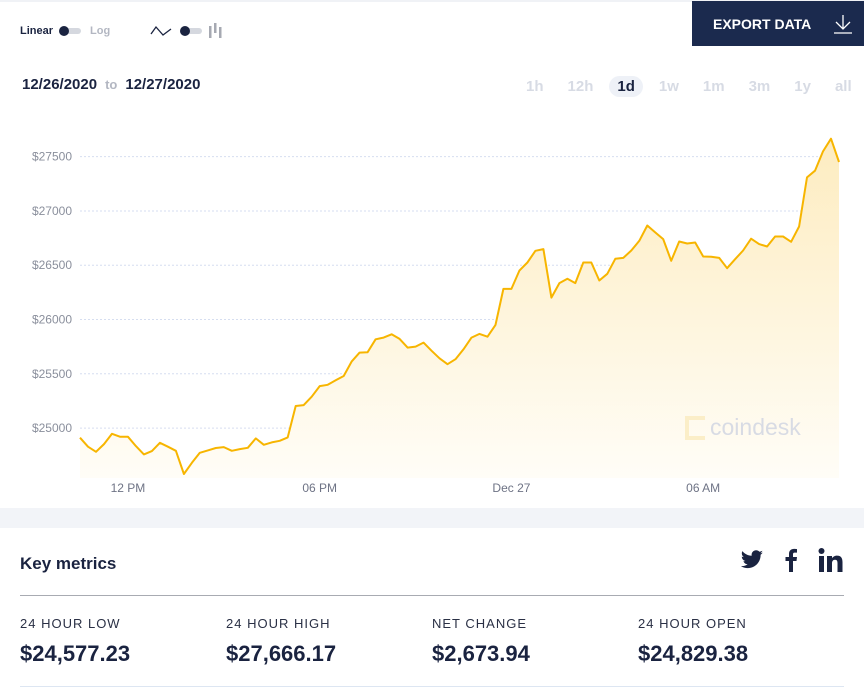  What do you see at coordinates (70, 31) in the screenshot?
I see `scale-toggle` at bounding box center [70, 31].